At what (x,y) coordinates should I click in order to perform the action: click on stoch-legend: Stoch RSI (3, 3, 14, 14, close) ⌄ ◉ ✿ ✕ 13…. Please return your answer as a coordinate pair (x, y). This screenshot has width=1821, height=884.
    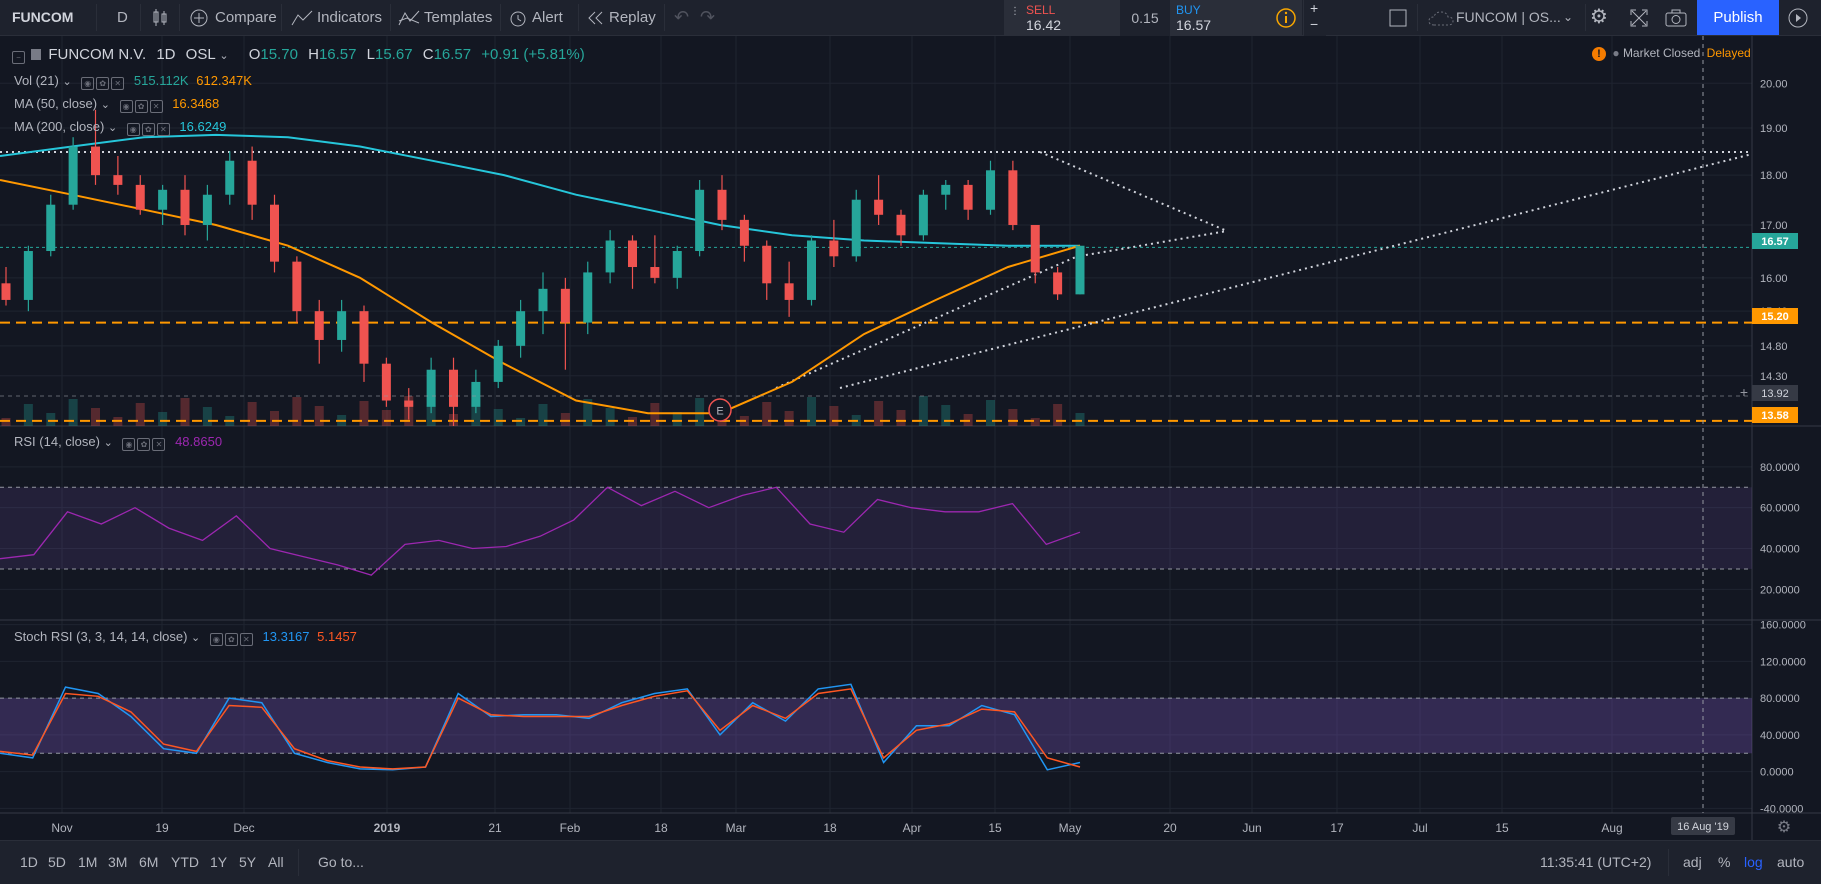
    Looking at the image, I should click on (185, 637).